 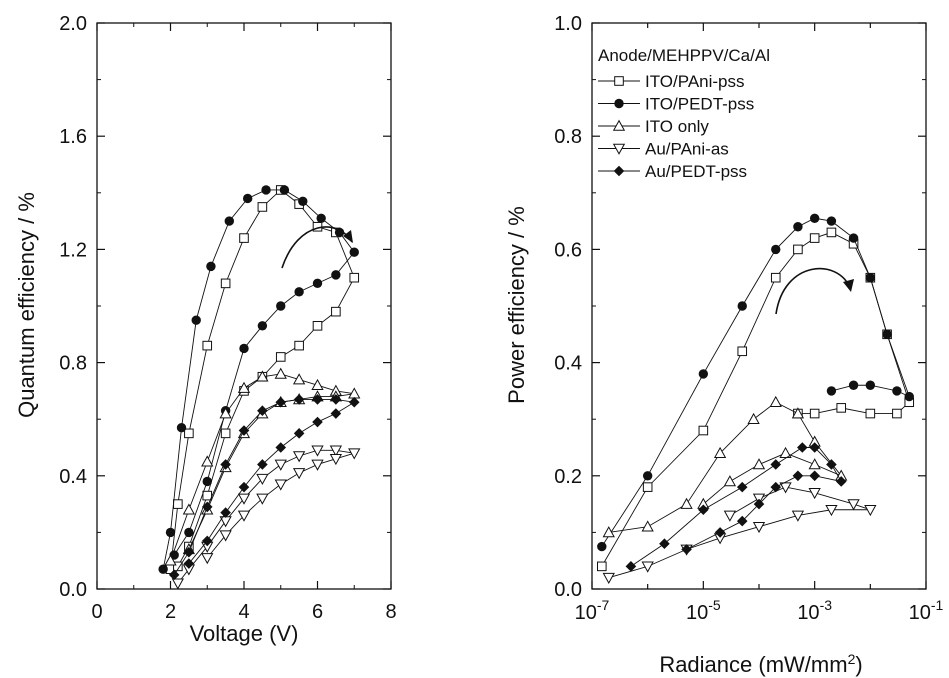 I want to click on legend-marker-au-pedt-pss, so click(x=619, y=171).